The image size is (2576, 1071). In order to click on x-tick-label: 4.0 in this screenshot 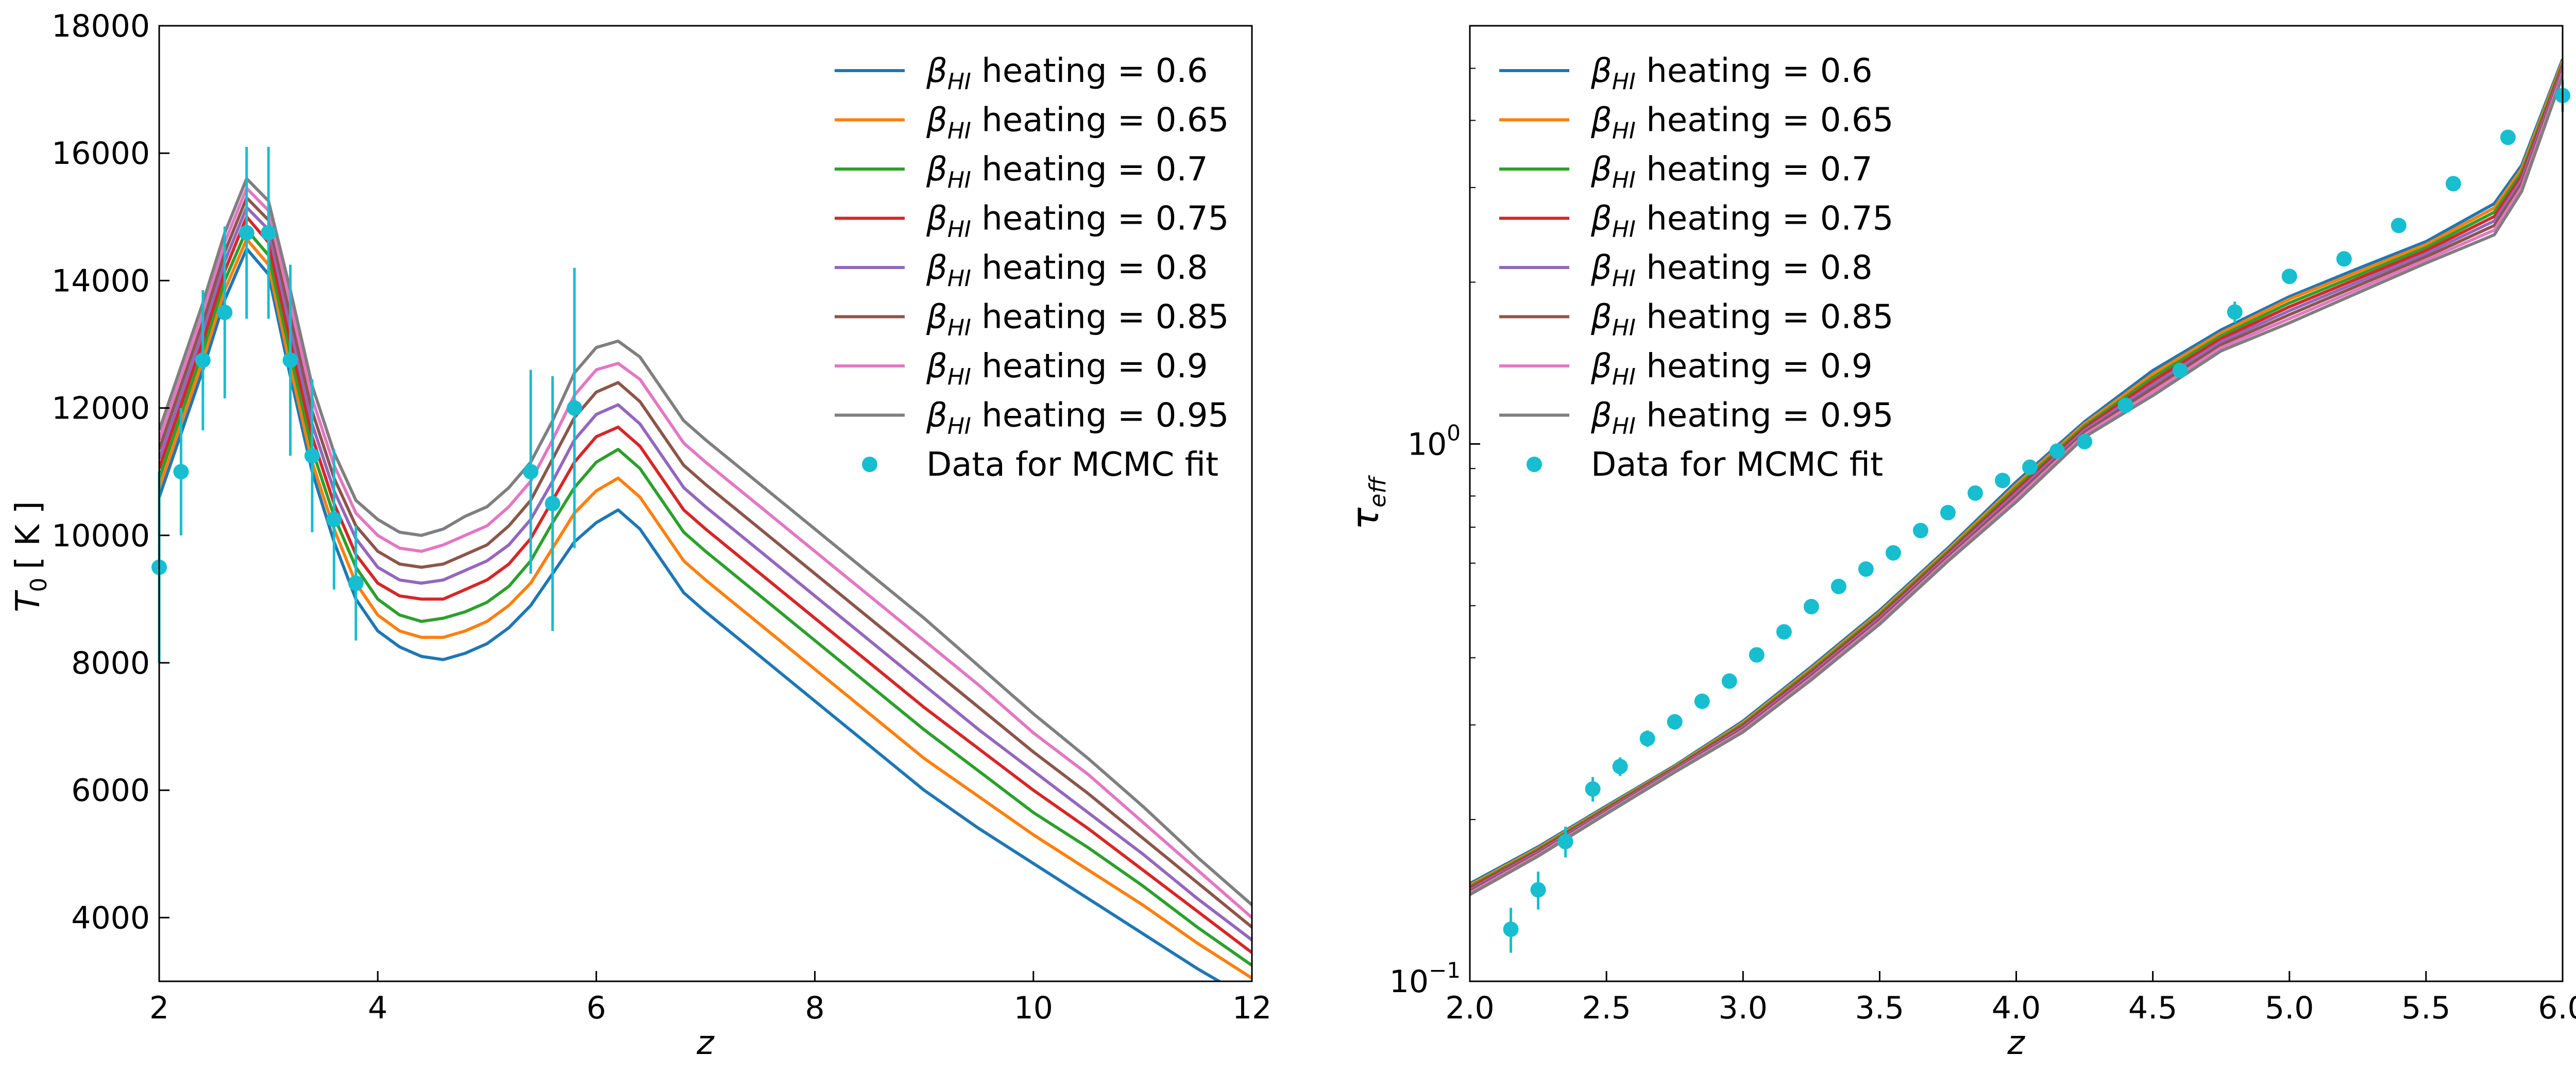, I will do `click(2016, 1008)`.